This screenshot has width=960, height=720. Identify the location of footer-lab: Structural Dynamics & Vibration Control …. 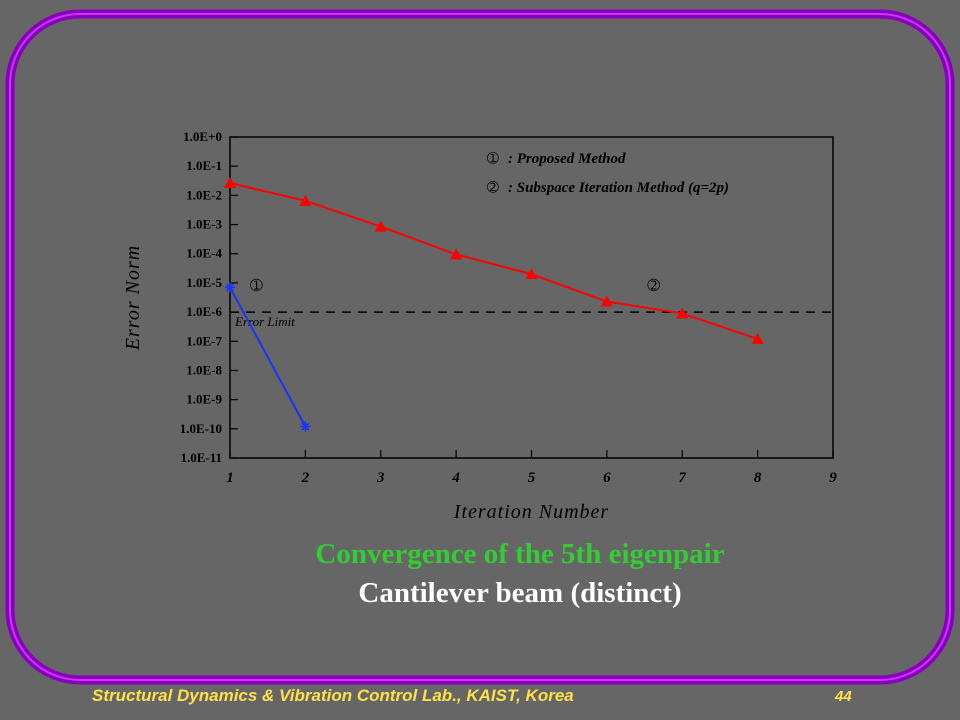
(333, 695).